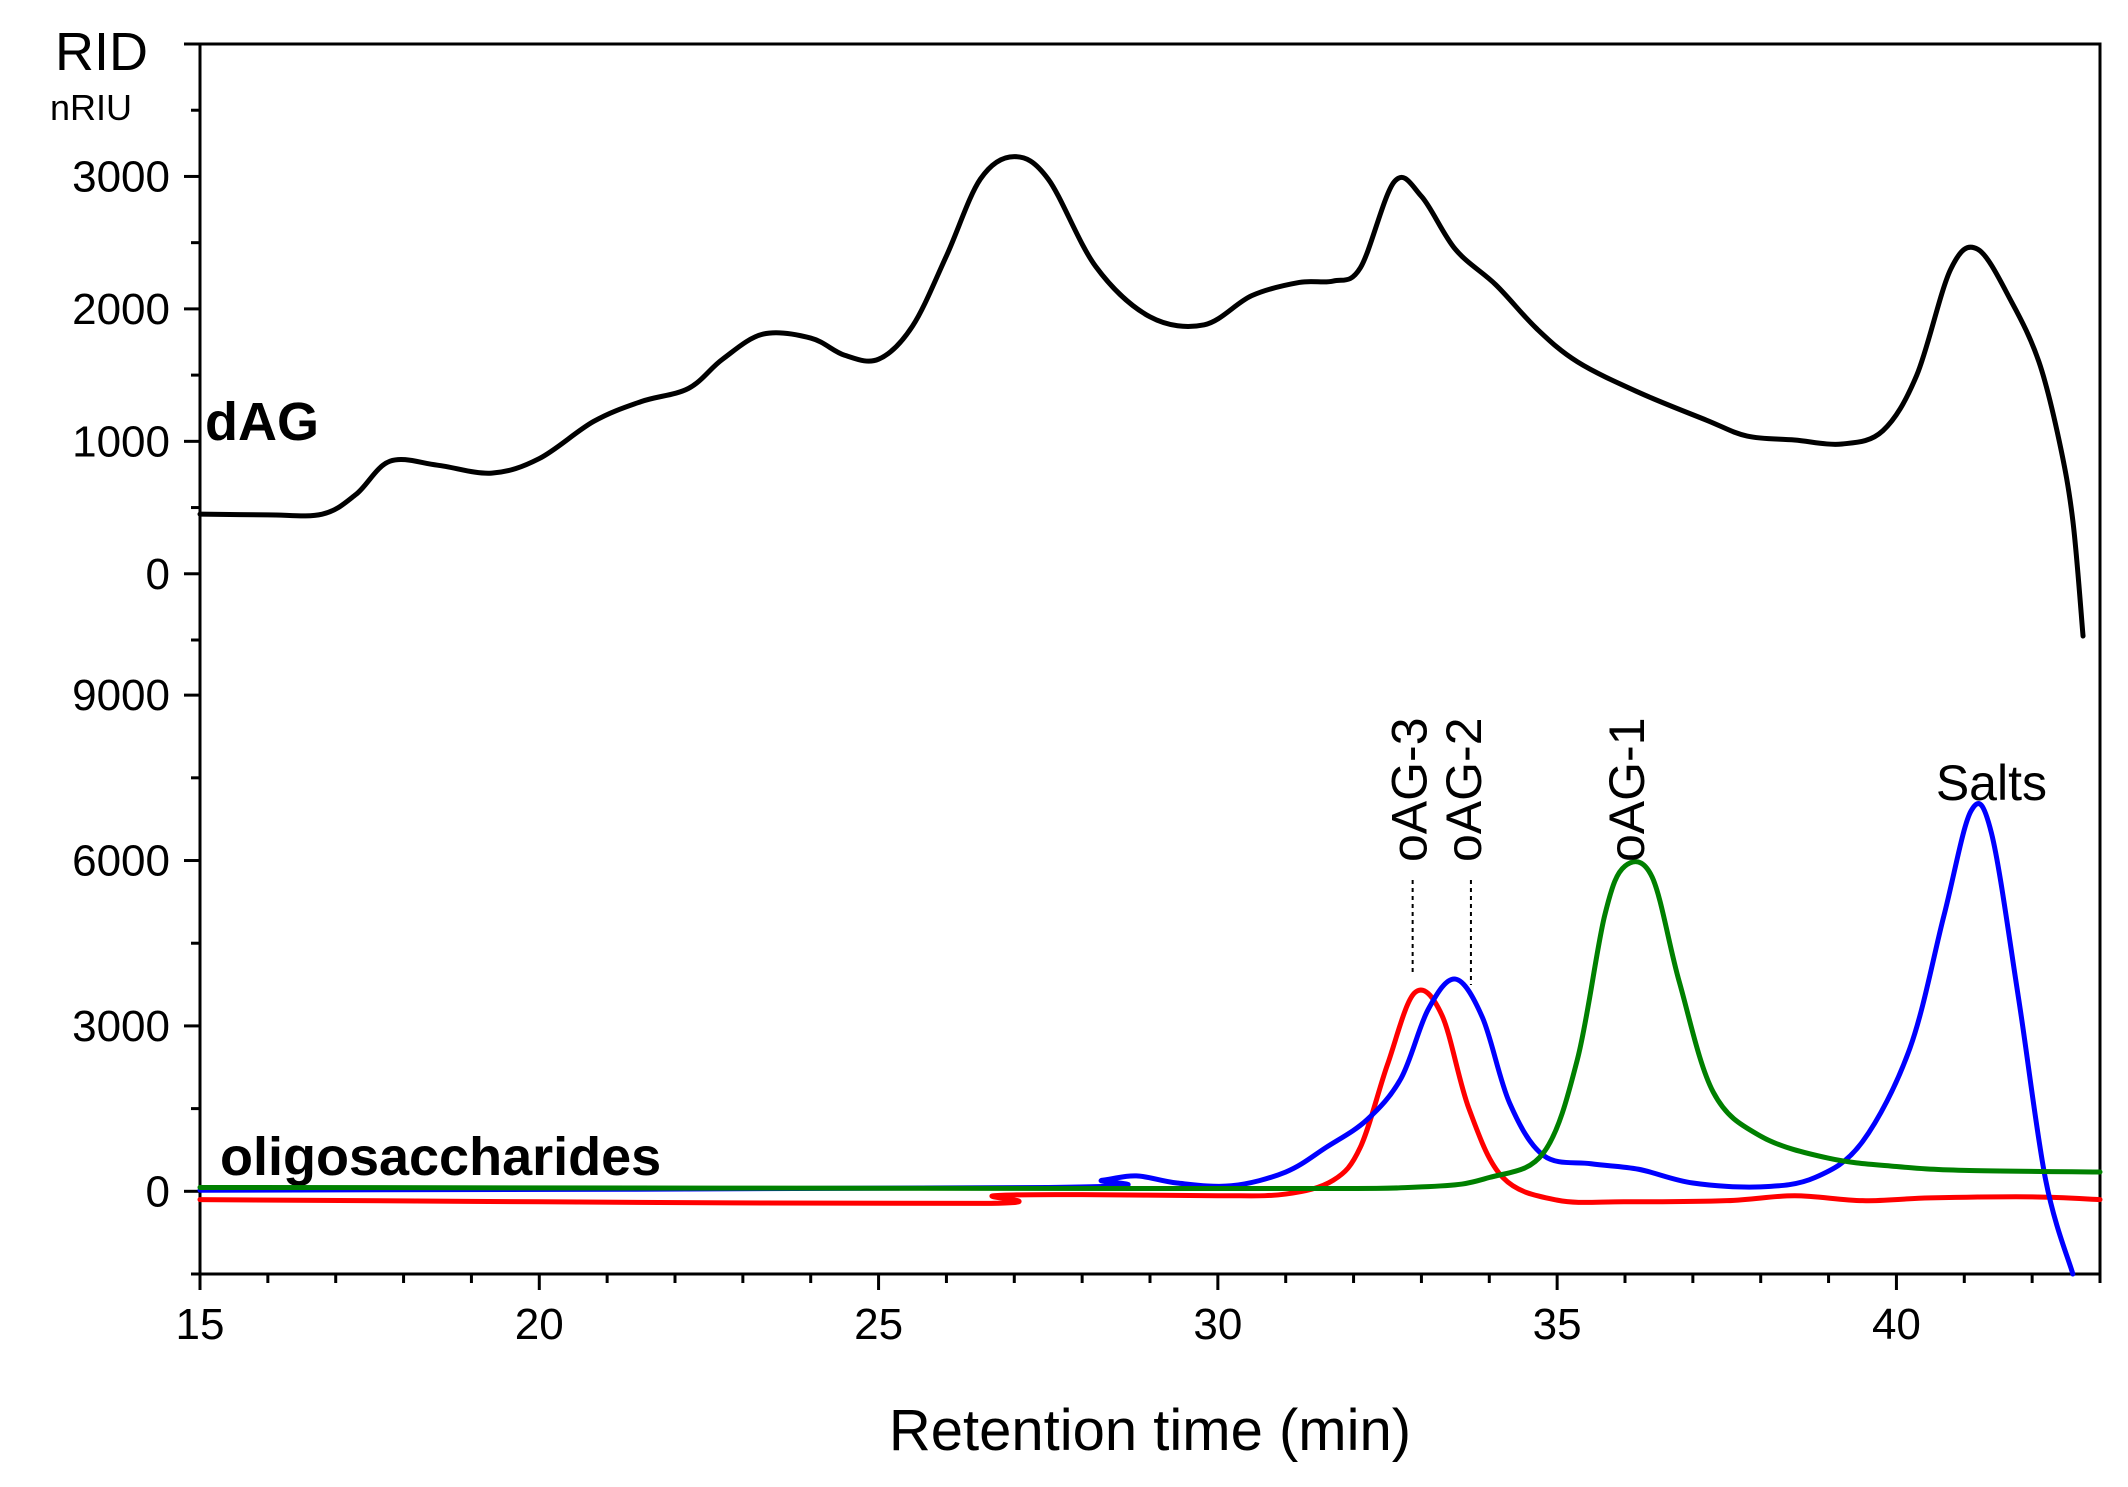 The height and width of the screenshot is (1487, 2128). Describe the element at coordinates (1150, 1430) in the screenshot. I see `x-axis-title: Retention time (min)` at that location.